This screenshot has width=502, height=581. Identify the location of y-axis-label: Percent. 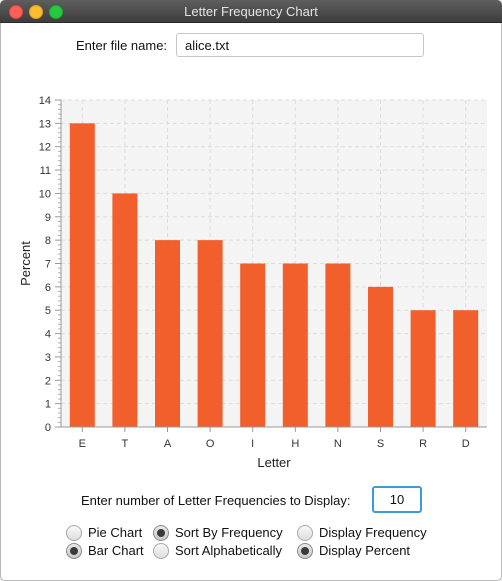
(25, 263).